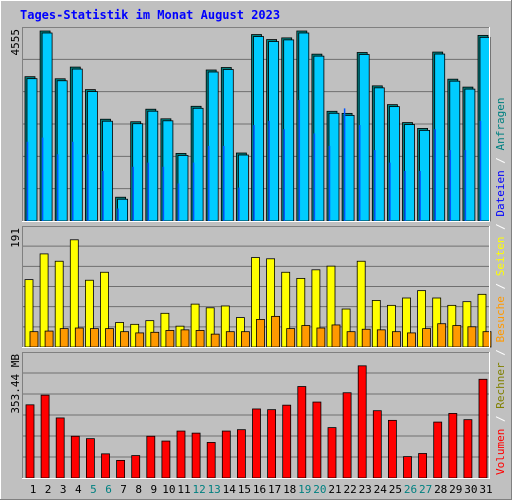 The height and width of the screenshot is (500, 512). What do you see at coordinates (168, 489) in the screenshot?
I see `x-tick-label: 10` at bounding box center [168, 489].